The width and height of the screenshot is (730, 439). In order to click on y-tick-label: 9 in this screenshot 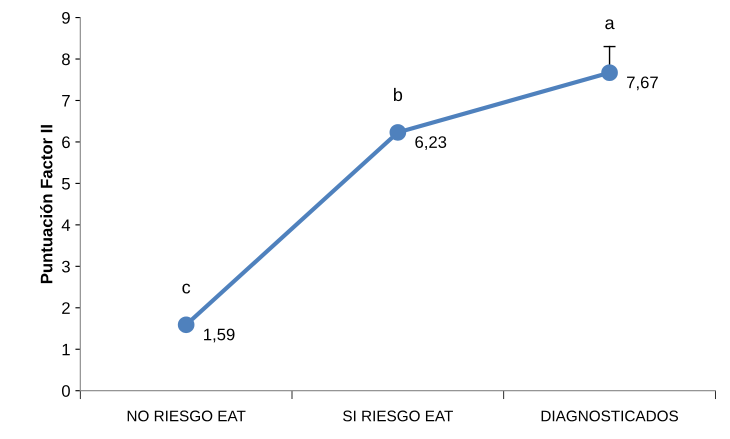, I will do `click(66, 18)`.